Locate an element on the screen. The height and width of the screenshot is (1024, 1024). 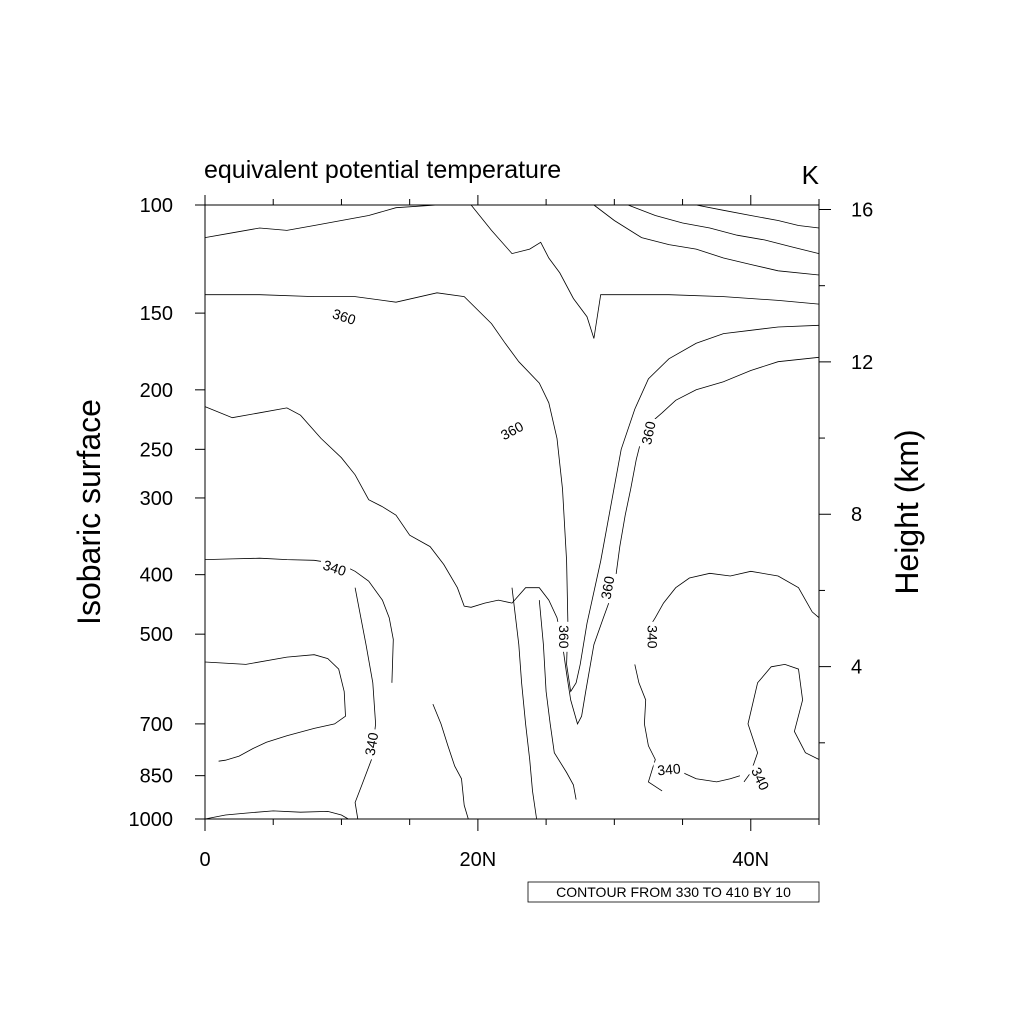
y-tick-label: 250 is located at coordinates (156, 450).